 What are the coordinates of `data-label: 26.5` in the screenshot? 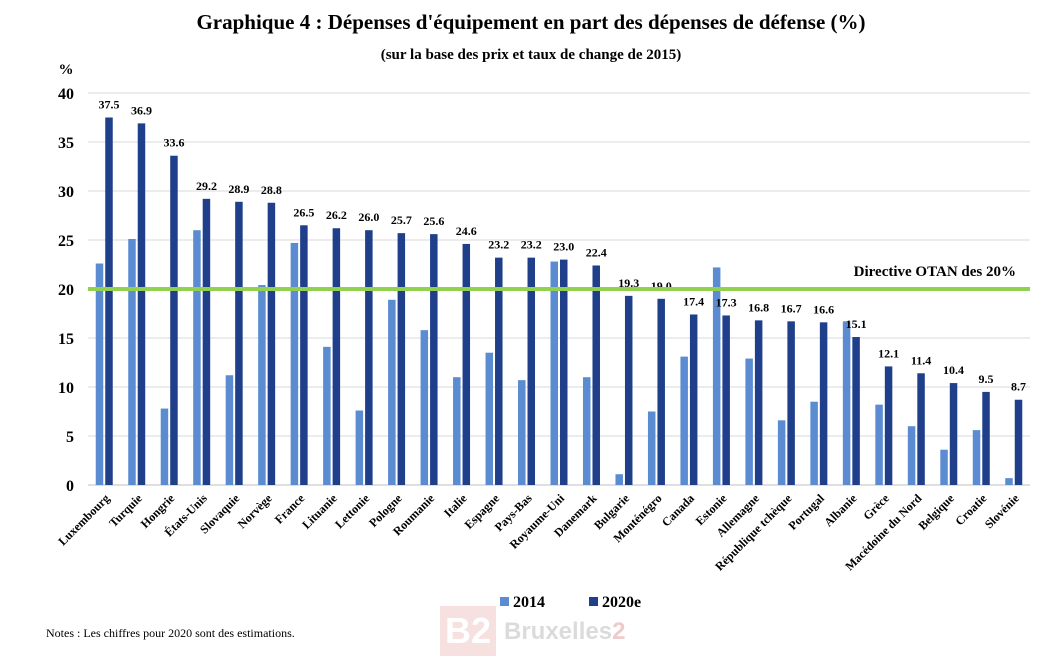 It's located at (303, 212).